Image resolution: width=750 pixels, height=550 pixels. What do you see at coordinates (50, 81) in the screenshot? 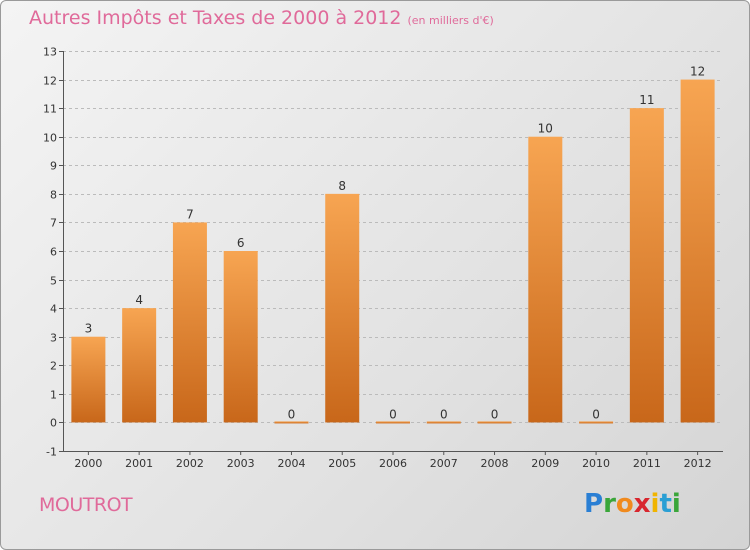
I see `y-tick-label: 12` at bounding box center [50, 81].